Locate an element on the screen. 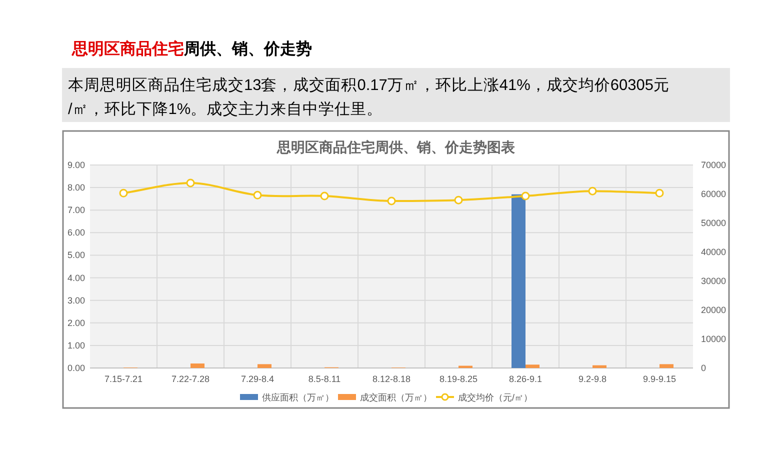  x-tick-label: 8.5-8.11 is located at coordinates (324, 379).